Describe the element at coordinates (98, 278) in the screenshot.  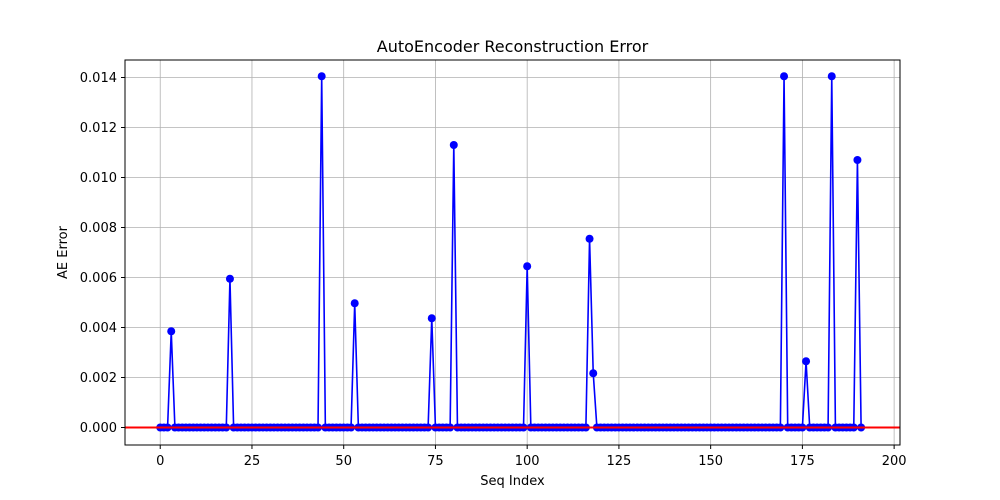
I see `y-tick-label: 0.006` at that location.